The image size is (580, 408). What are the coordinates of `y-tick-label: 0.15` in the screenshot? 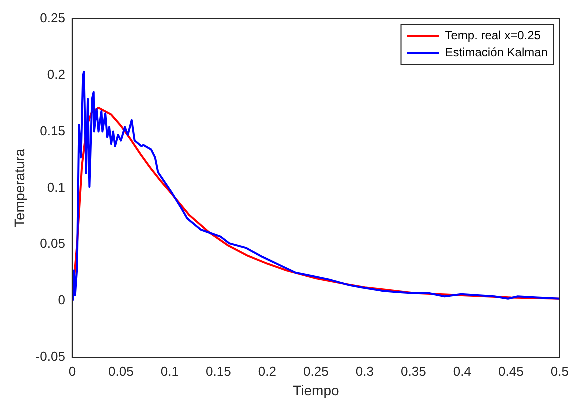 It's located at (53, 130).